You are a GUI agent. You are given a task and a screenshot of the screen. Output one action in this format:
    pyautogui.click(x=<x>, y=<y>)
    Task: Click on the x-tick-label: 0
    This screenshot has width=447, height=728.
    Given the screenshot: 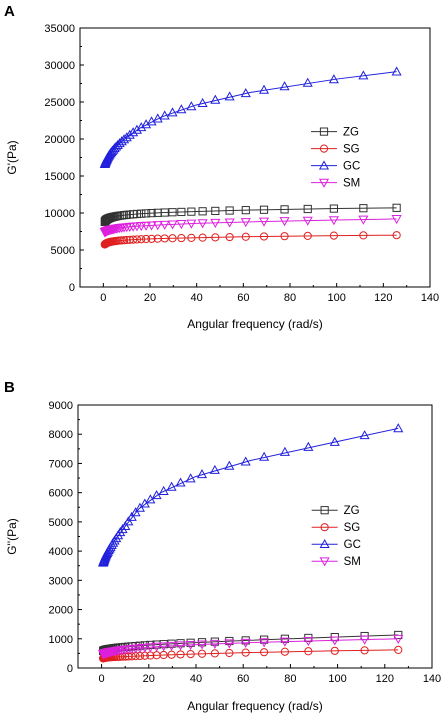 What is the action you would take?
    pyautogui.click(x=102, y=679)
    